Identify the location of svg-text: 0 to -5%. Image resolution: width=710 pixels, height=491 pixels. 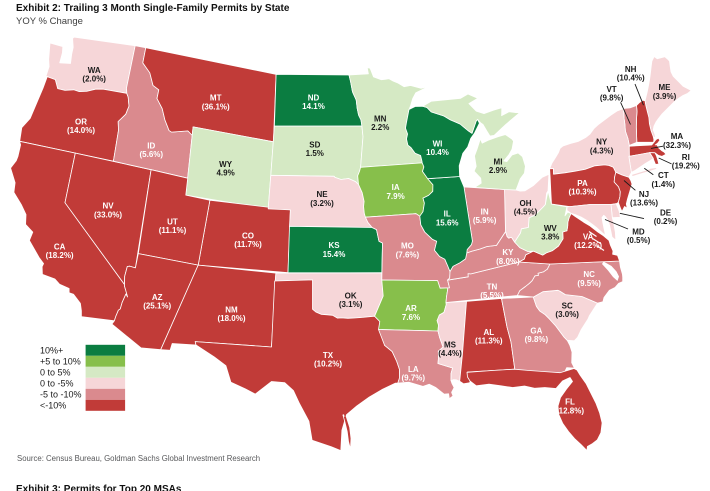
(57, 383).